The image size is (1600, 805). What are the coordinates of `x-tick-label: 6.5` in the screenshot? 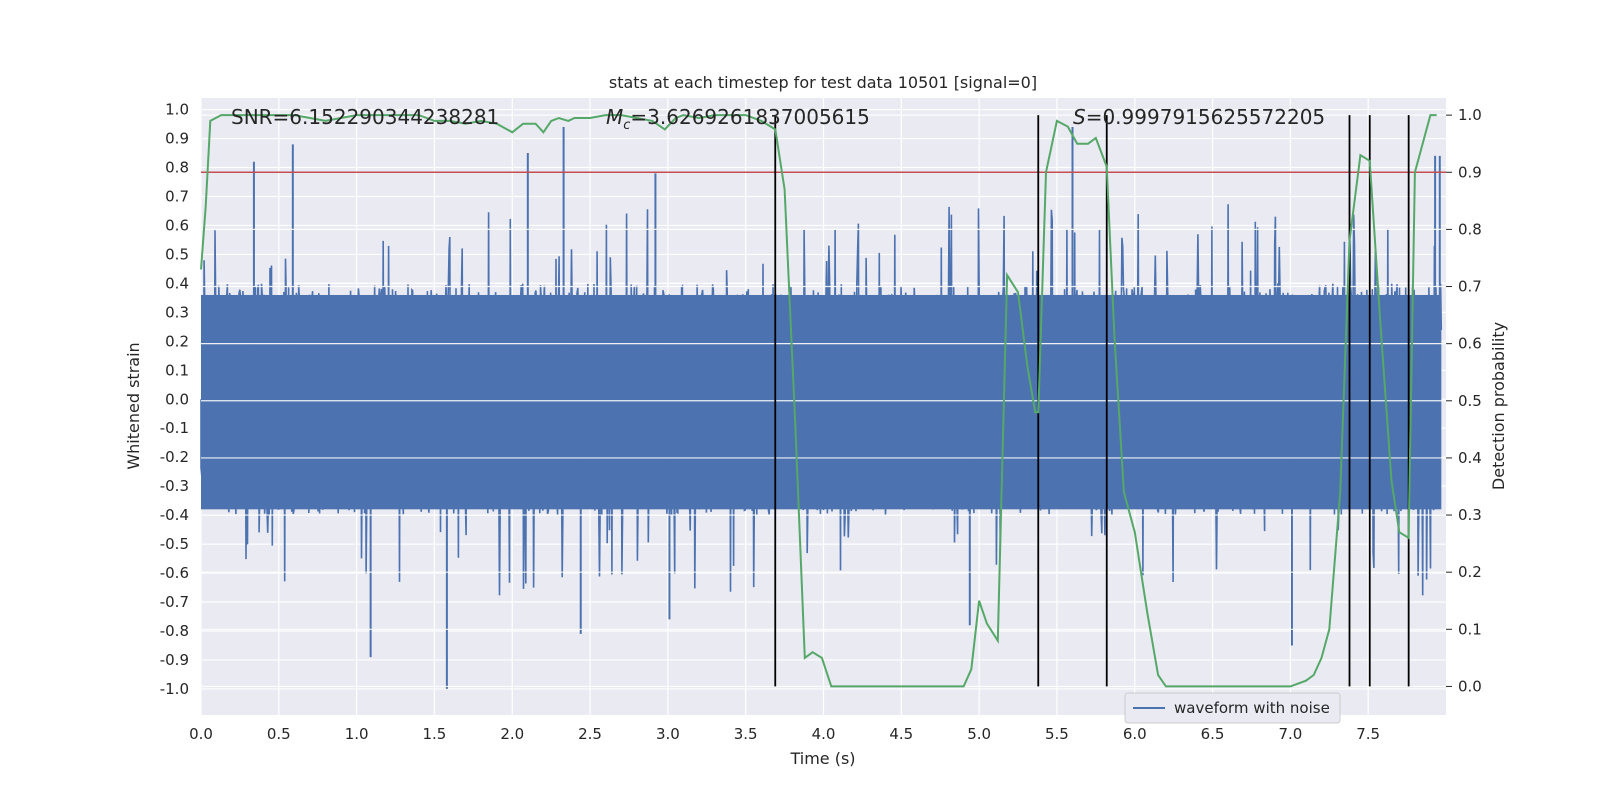 It's located at (1213, 734).